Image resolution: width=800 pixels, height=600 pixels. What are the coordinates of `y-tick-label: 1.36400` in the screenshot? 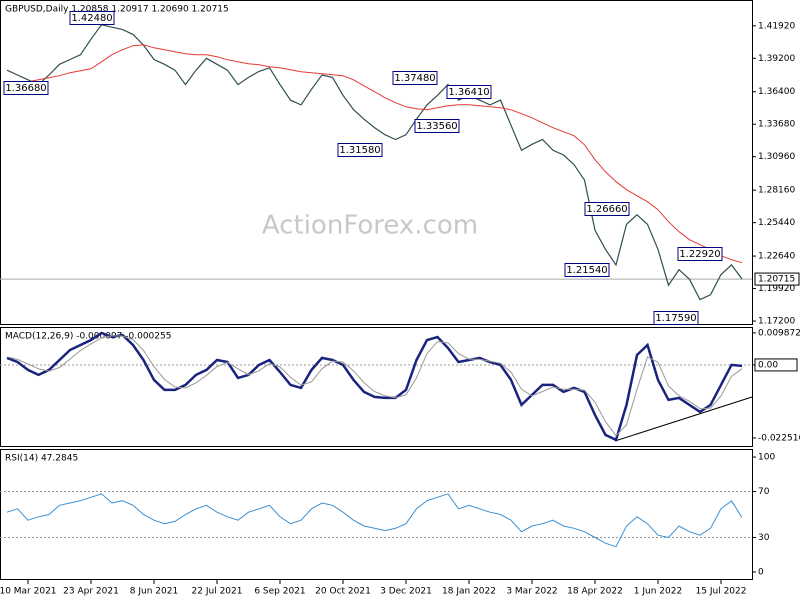 It's located at (776, 92).